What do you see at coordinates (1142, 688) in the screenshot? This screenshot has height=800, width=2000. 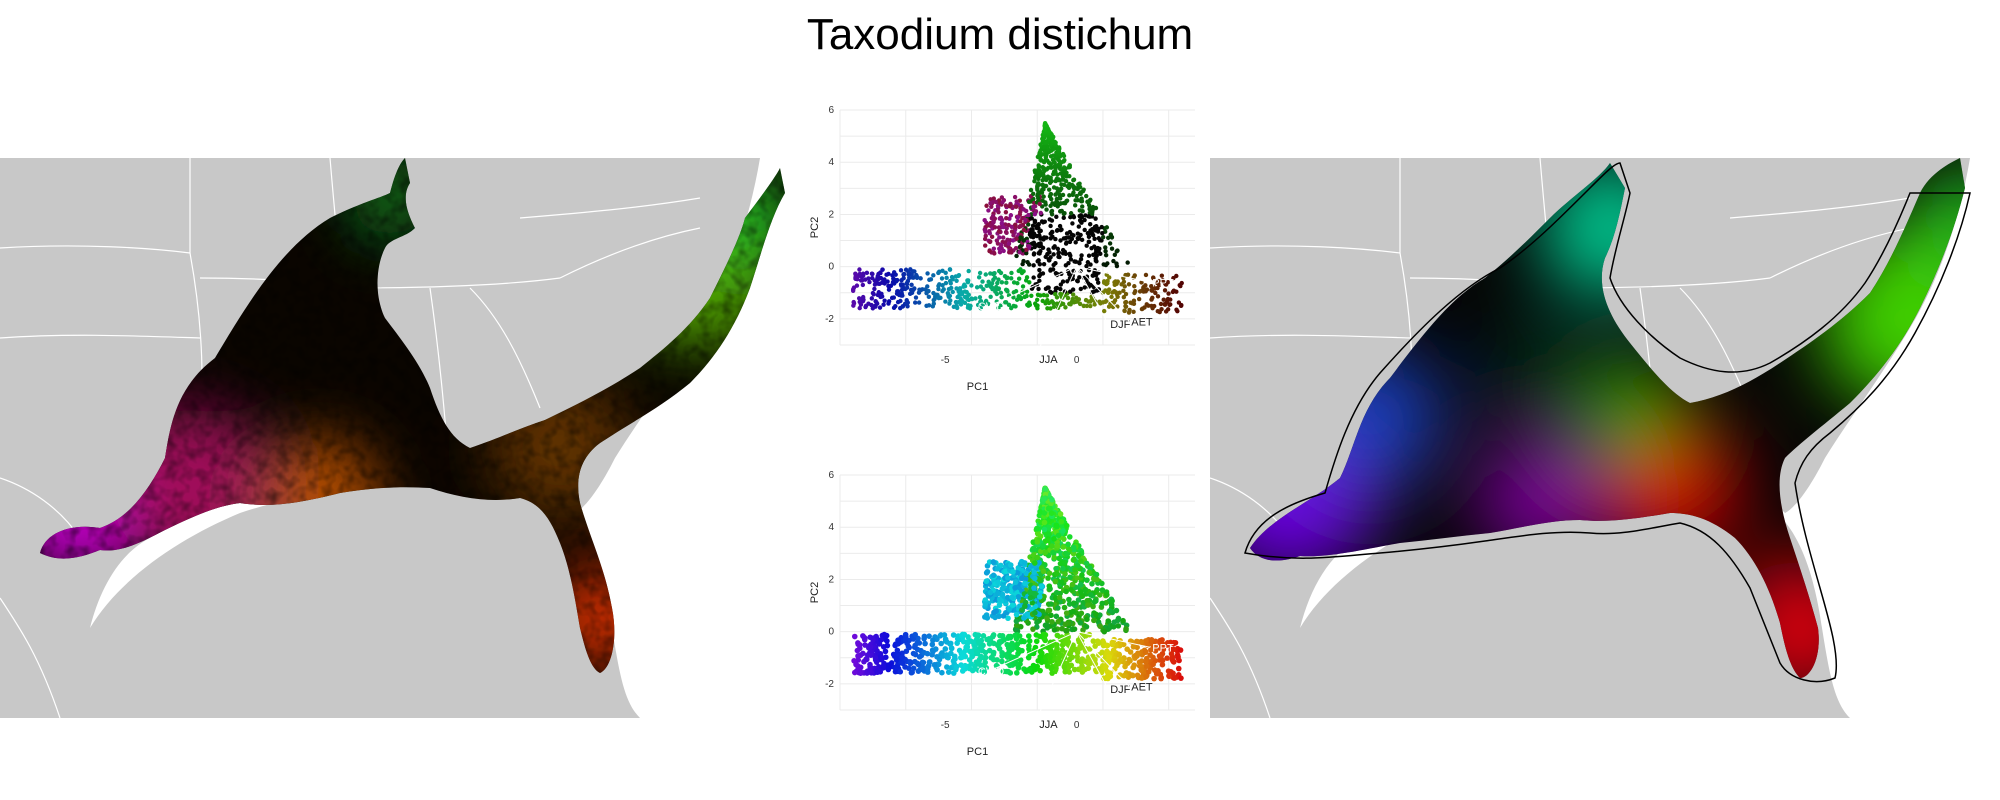 I see `vector-label-aet: AET` at bounding box center [1142, 688].